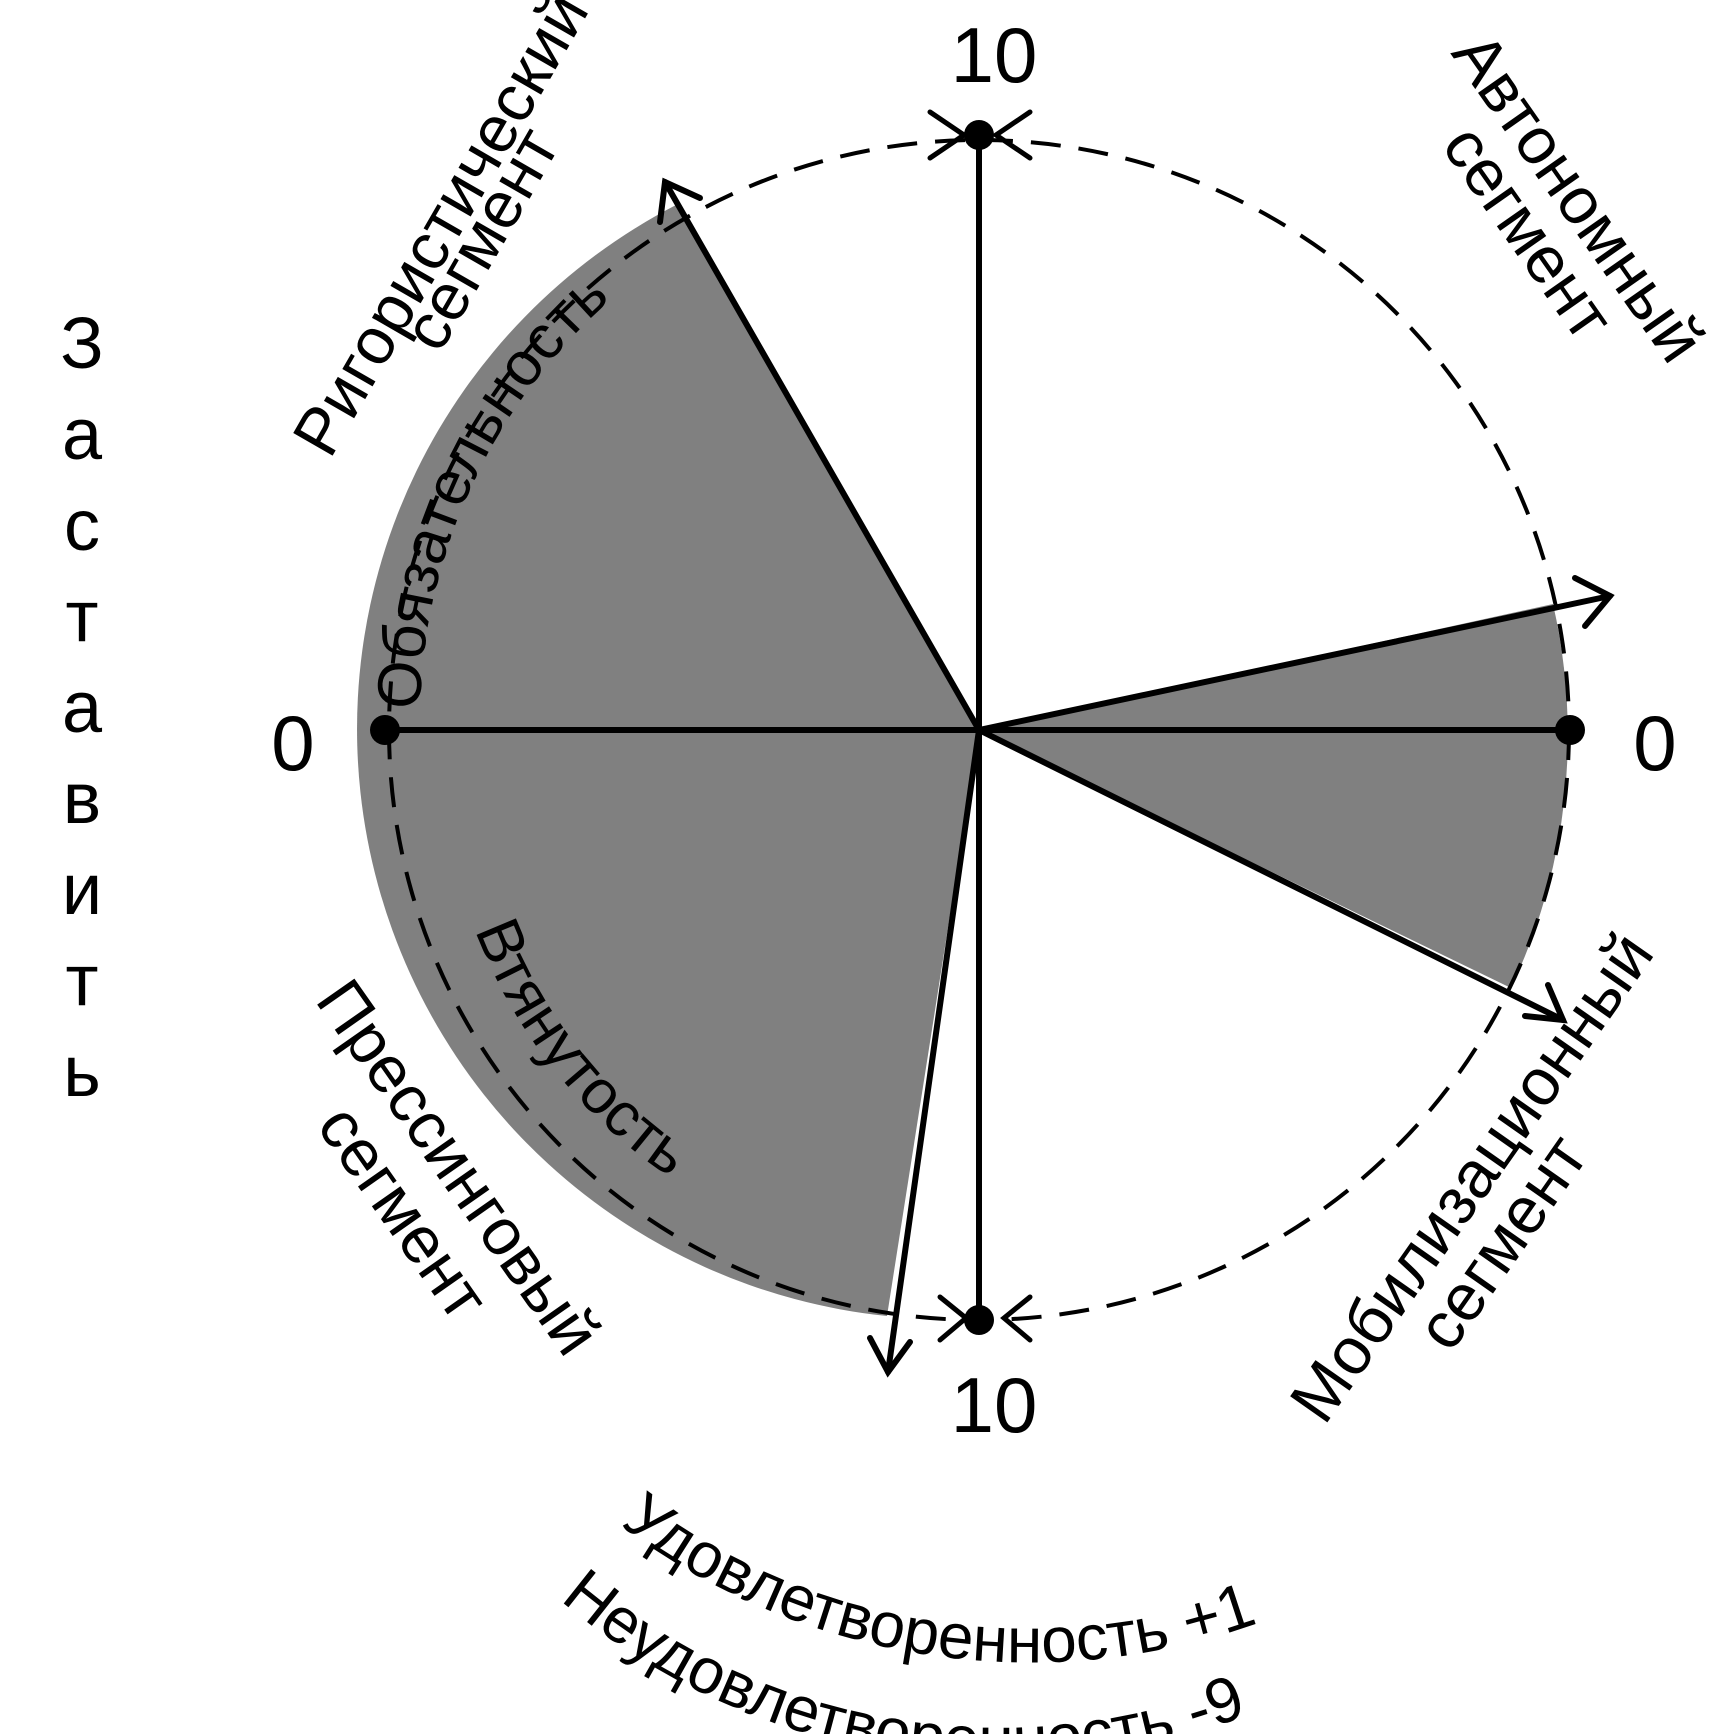  I want to click on top-marker-arrows, so click(980, 135).